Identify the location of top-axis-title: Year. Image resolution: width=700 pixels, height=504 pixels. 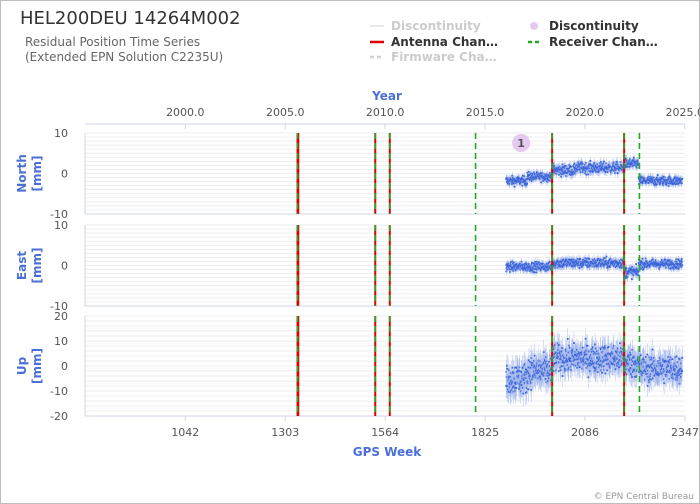
(386, 96).